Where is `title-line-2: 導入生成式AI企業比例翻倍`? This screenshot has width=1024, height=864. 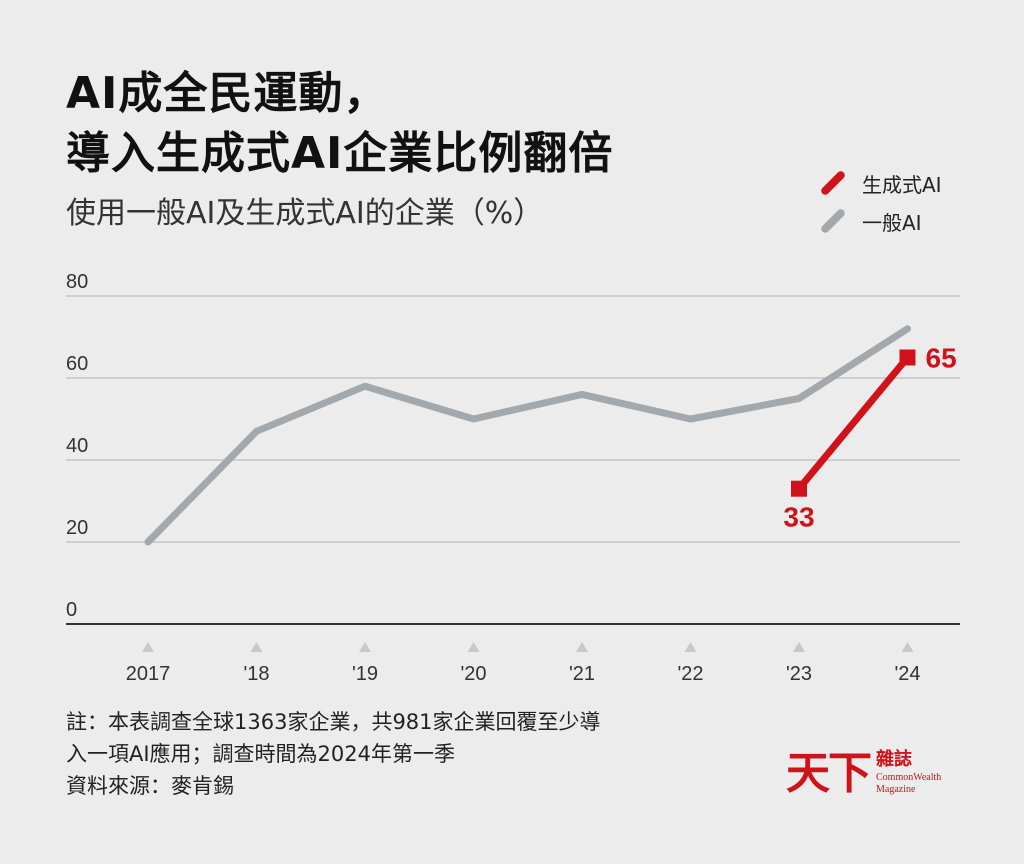
title-line-2: 導入生成式AI企業比例翻倍 is located at coordinates (340, 153).